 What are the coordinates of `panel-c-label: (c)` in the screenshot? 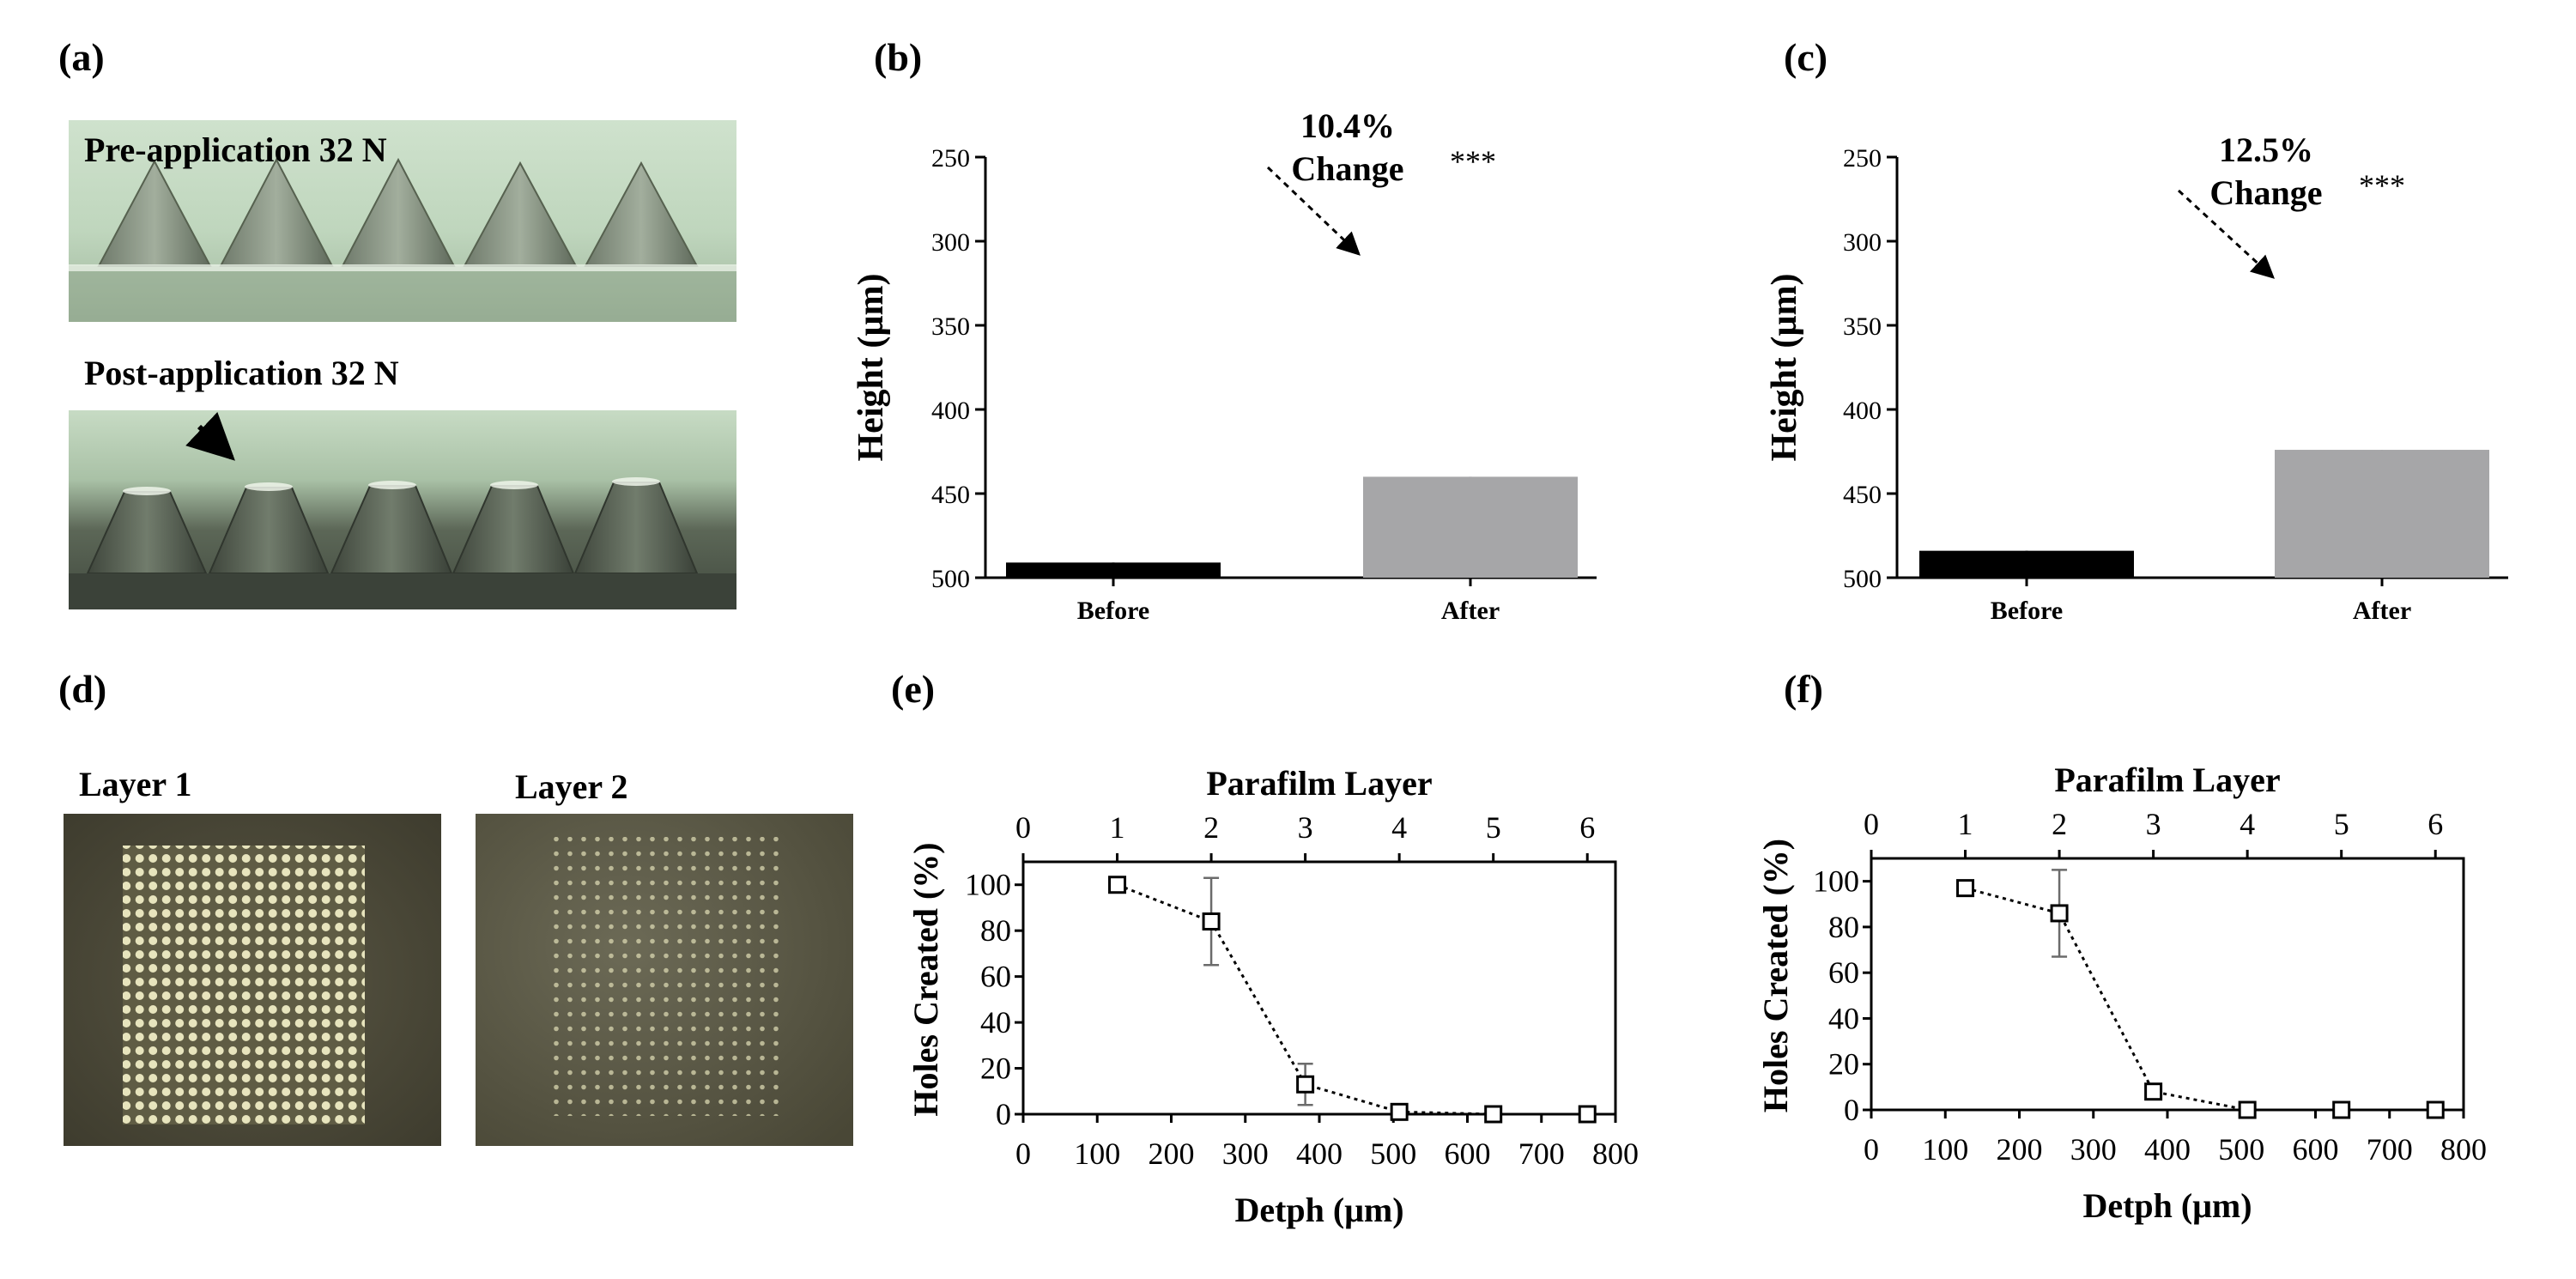 It's located at (1805, 57).